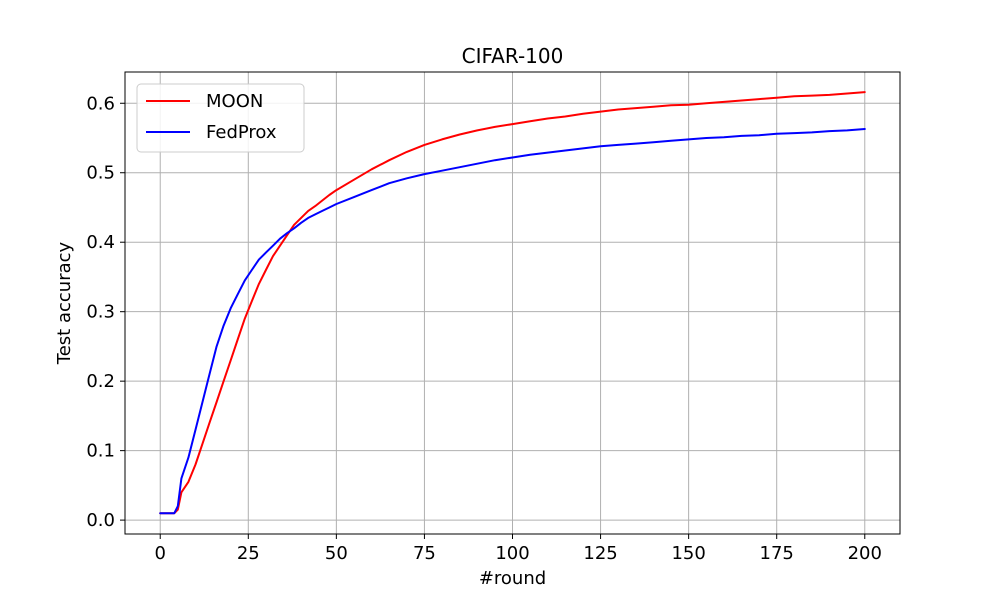  I want to click on y-tick-label: 0.5, so click(100, 173).